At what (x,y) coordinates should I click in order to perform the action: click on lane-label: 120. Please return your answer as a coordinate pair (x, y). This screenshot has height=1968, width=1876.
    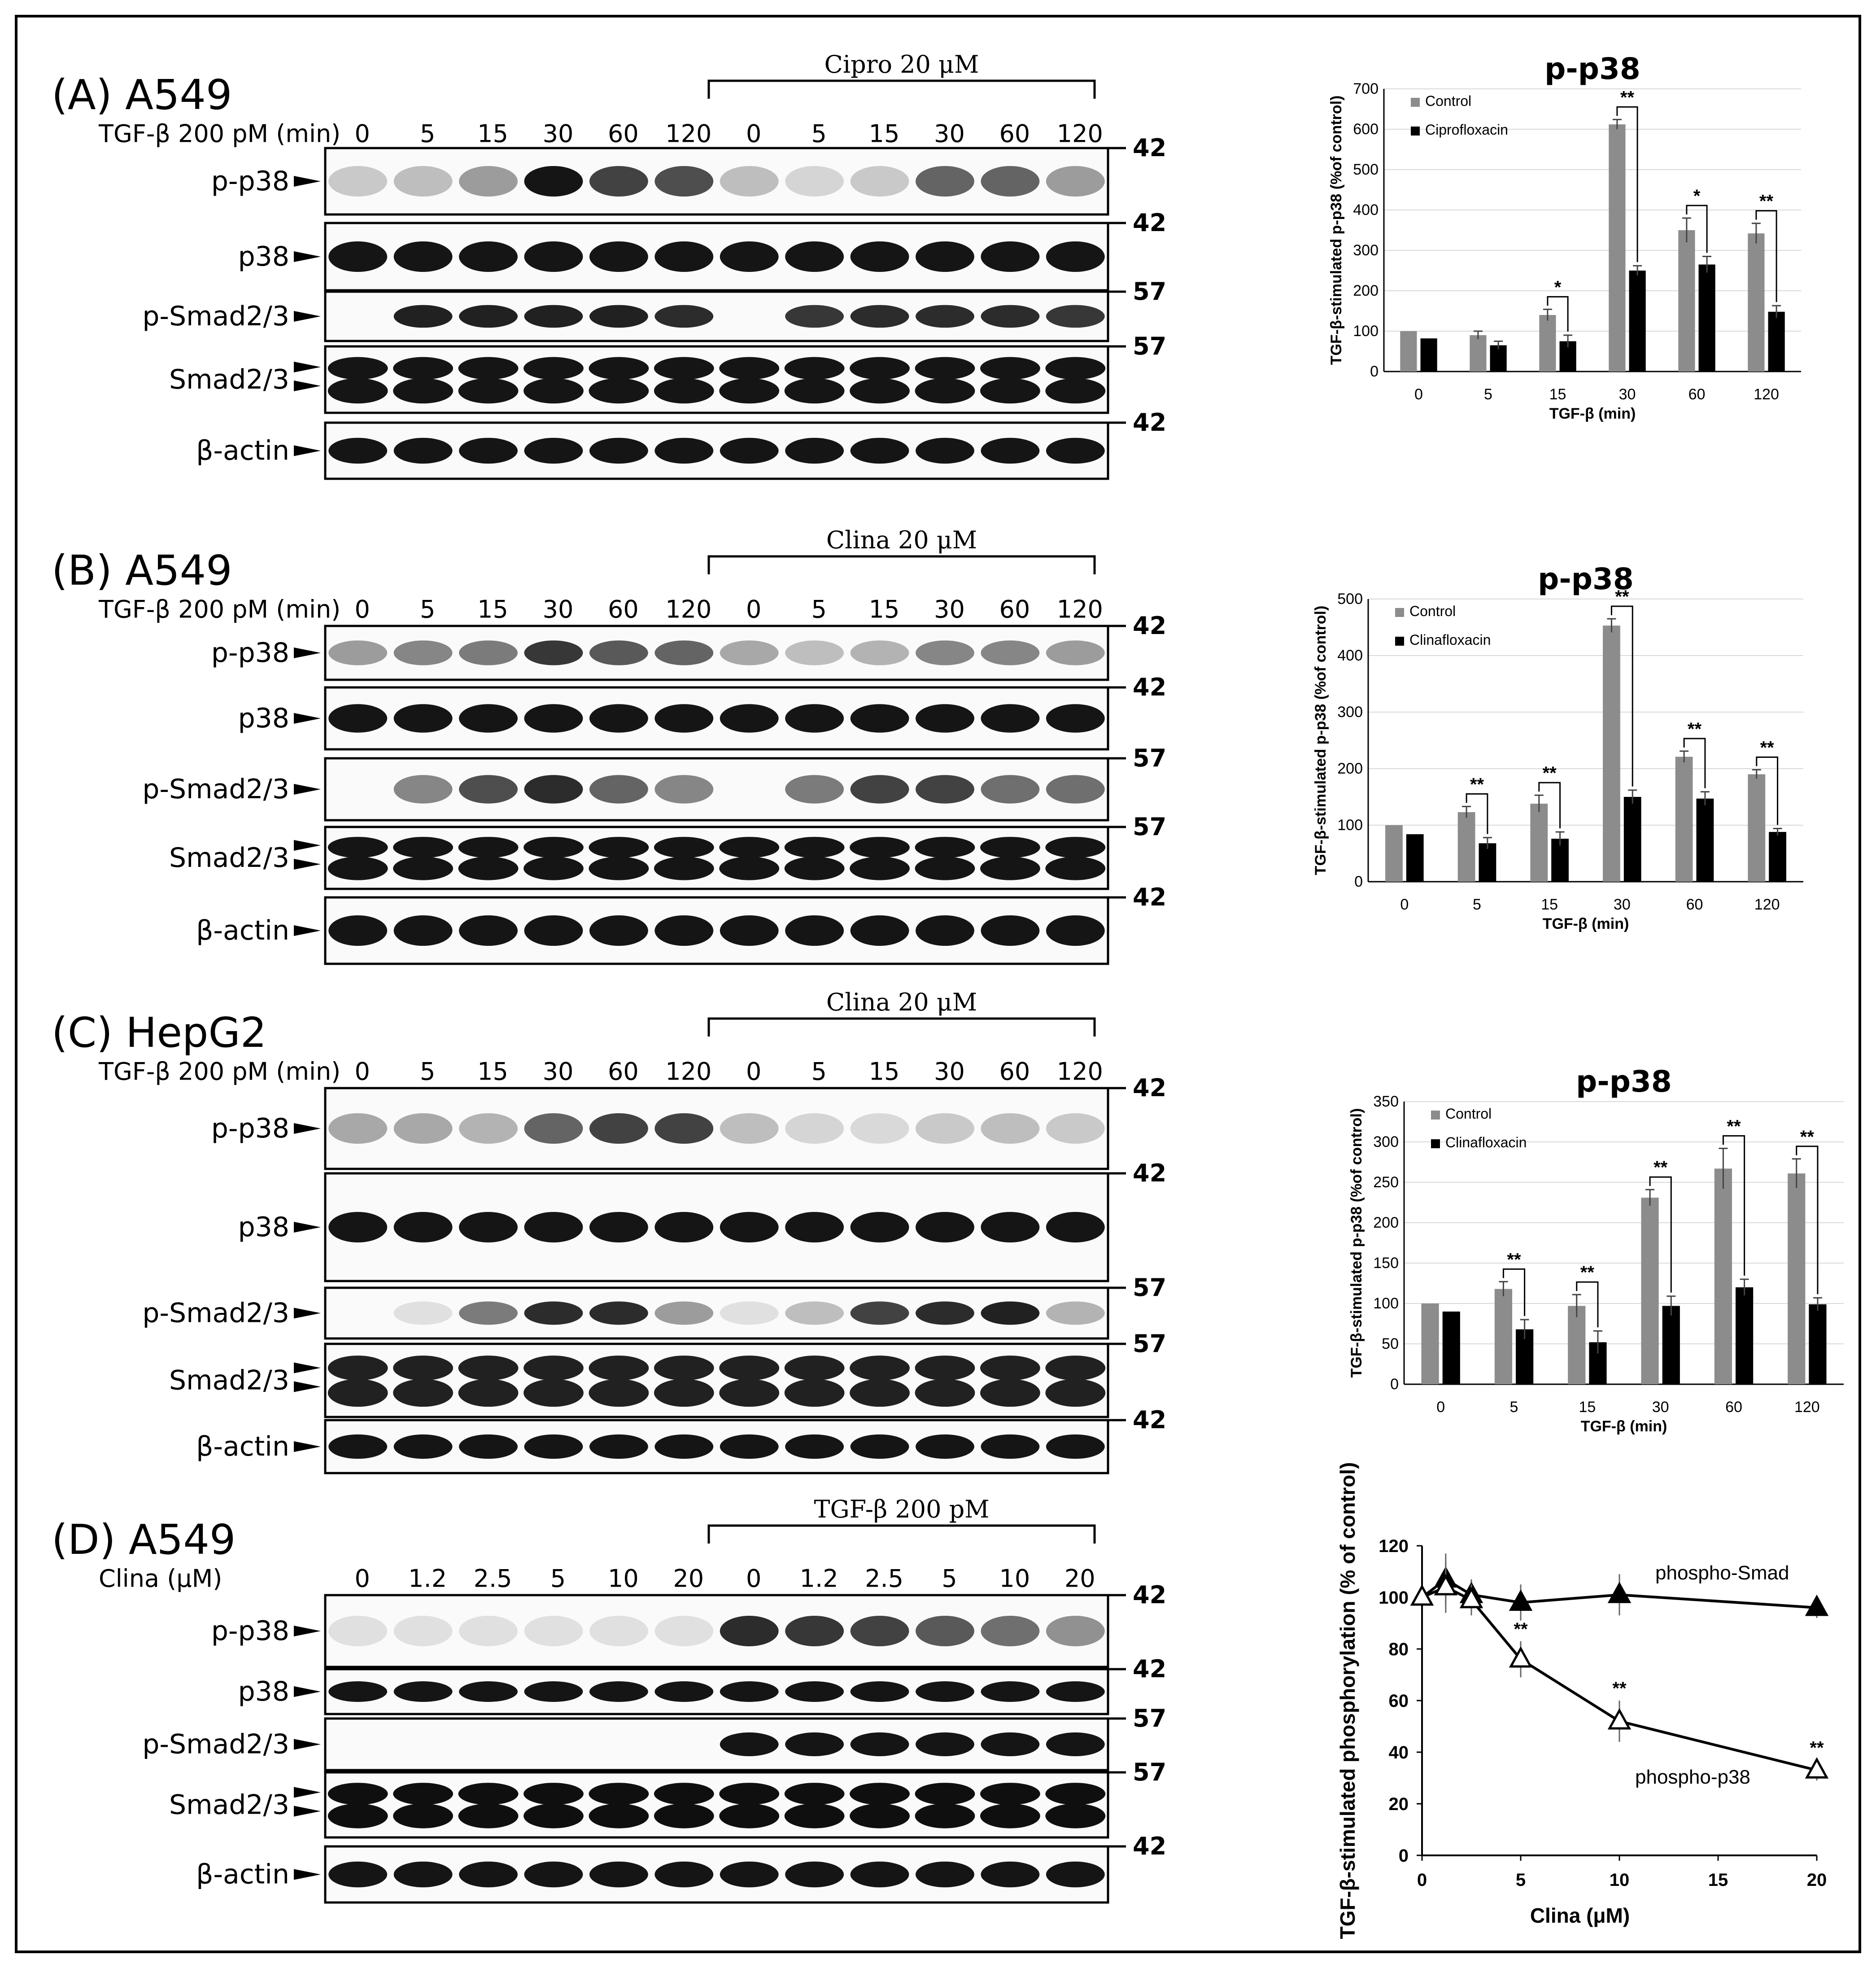
    Looking at the image, I should click on (1080, 1072).